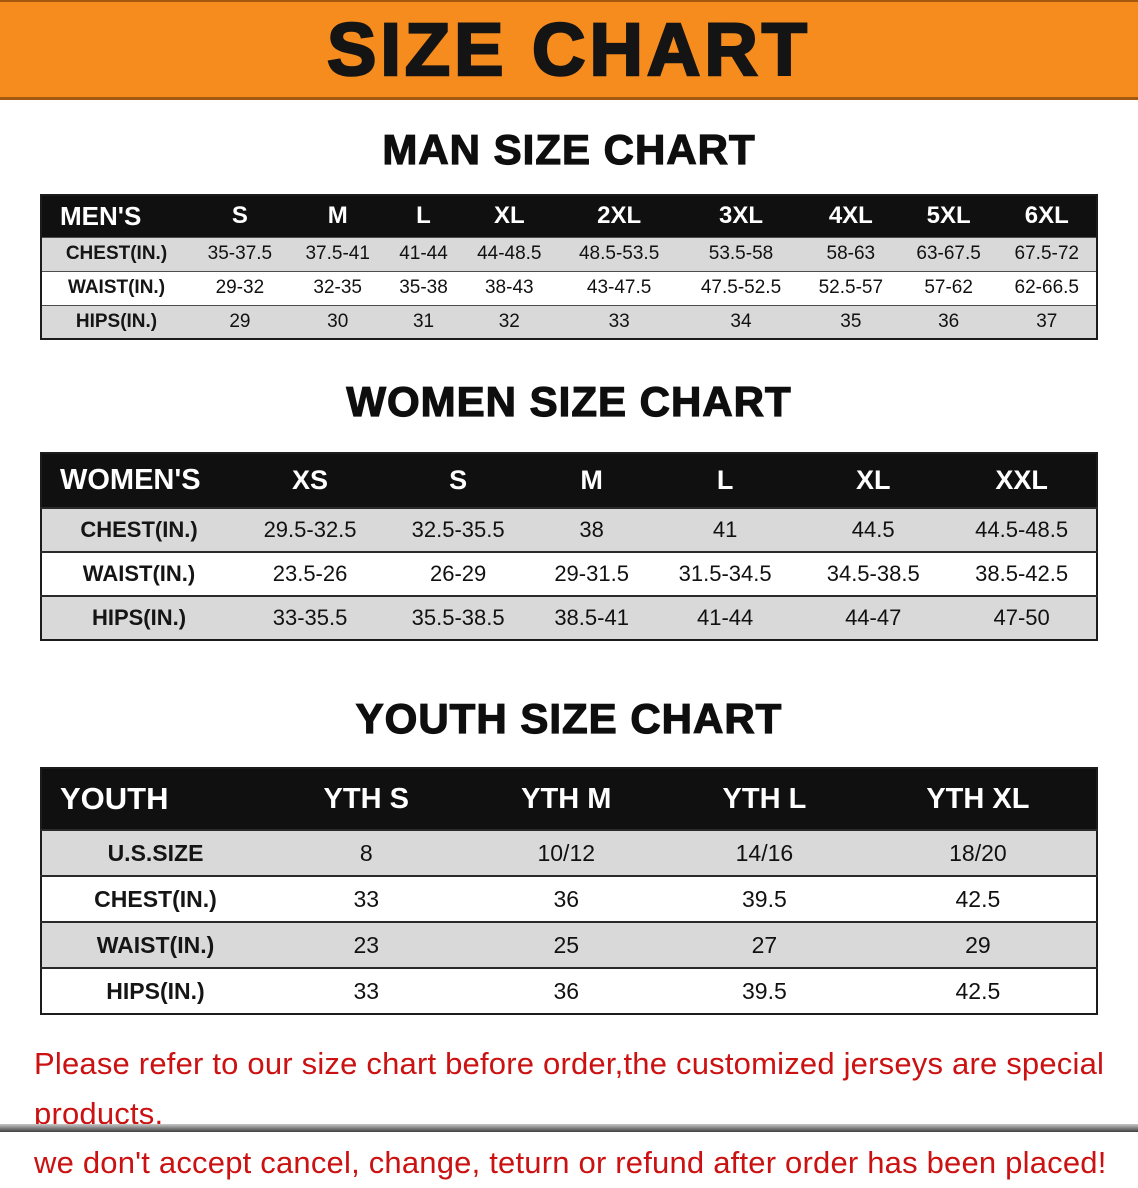 This screenshot has height=1188, width=1138. What do you see at coordinates (764, 798) in the screenshot?
I see `column-header: YTH L` at bounding box center [764, 798].